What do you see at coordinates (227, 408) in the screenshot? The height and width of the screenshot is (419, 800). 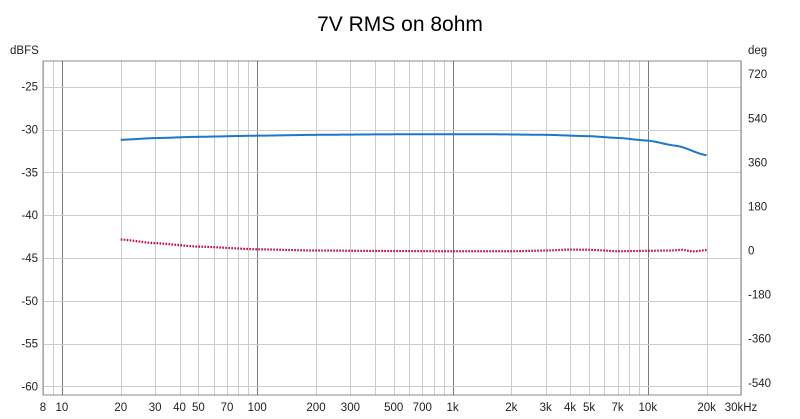 I see `x-tick-label: 70` at bounding box center [227, 408].